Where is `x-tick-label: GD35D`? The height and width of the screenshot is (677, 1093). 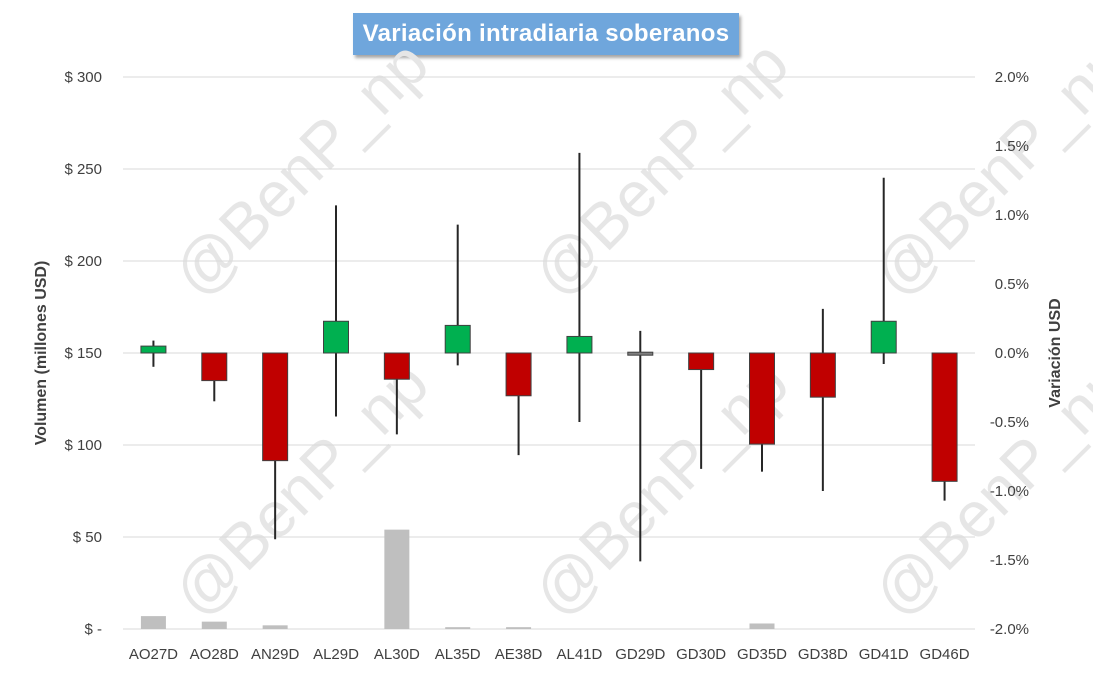
x-tick-label: GD35D is located at coordinates (762, 654).